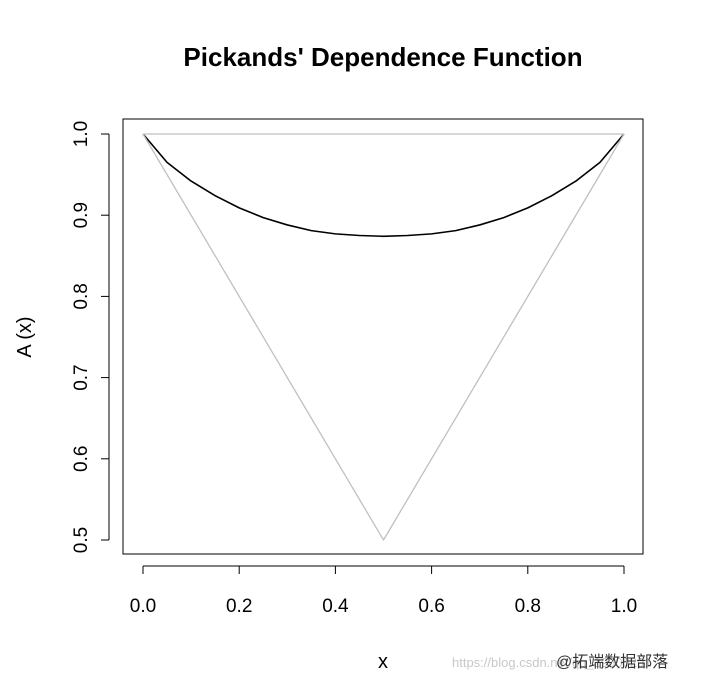 The image size is (704, 691). What do you see at coordinates (552, 662) in the screenshot?
I see `watermark-url: https://blog.csdn.net/qq_19600291` at bounding box center [552, 662].